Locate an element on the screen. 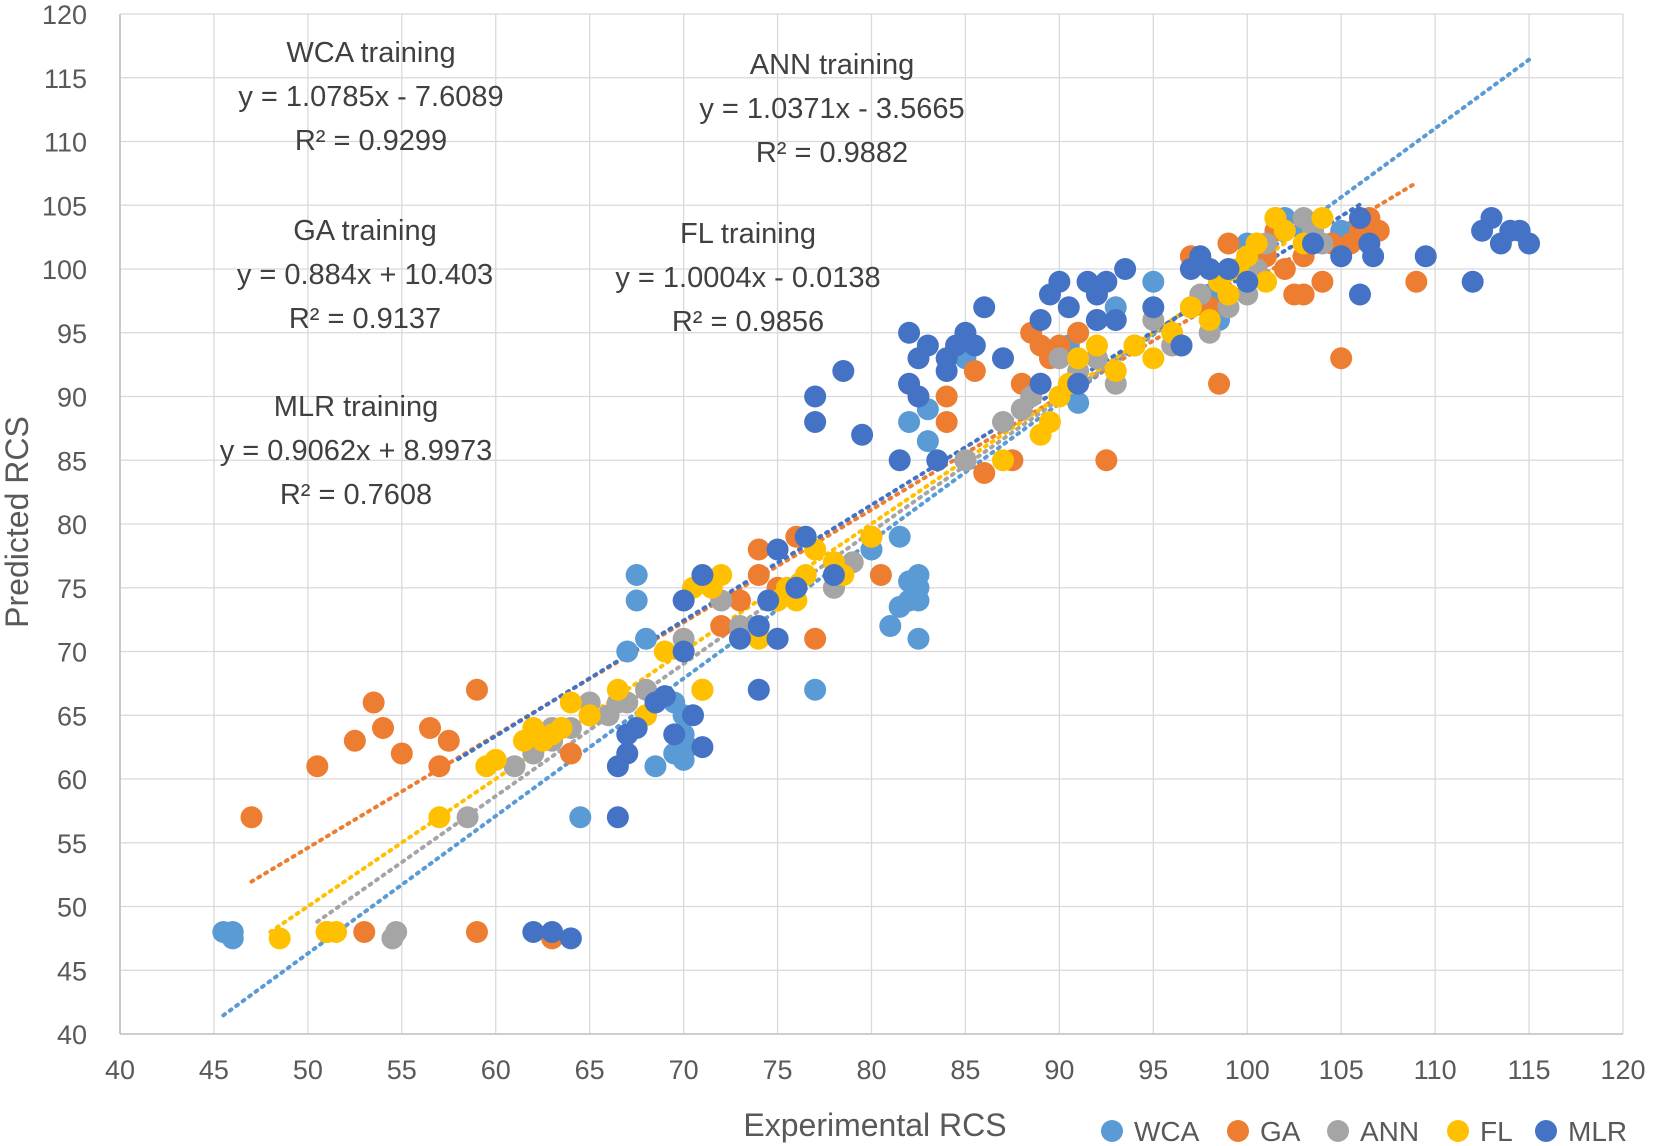 The height and width of the screenshot is (1146, 1654). x-tick-label-75: 75 is located at coordinates (778, 1070).